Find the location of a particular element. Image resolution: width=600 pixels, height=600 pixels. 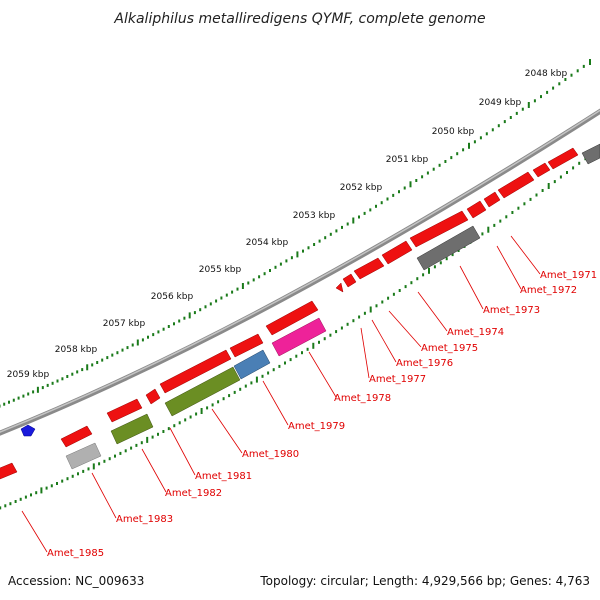

gene-label-amet-1979: Amet_1979 is located at coordinates (316, 426).